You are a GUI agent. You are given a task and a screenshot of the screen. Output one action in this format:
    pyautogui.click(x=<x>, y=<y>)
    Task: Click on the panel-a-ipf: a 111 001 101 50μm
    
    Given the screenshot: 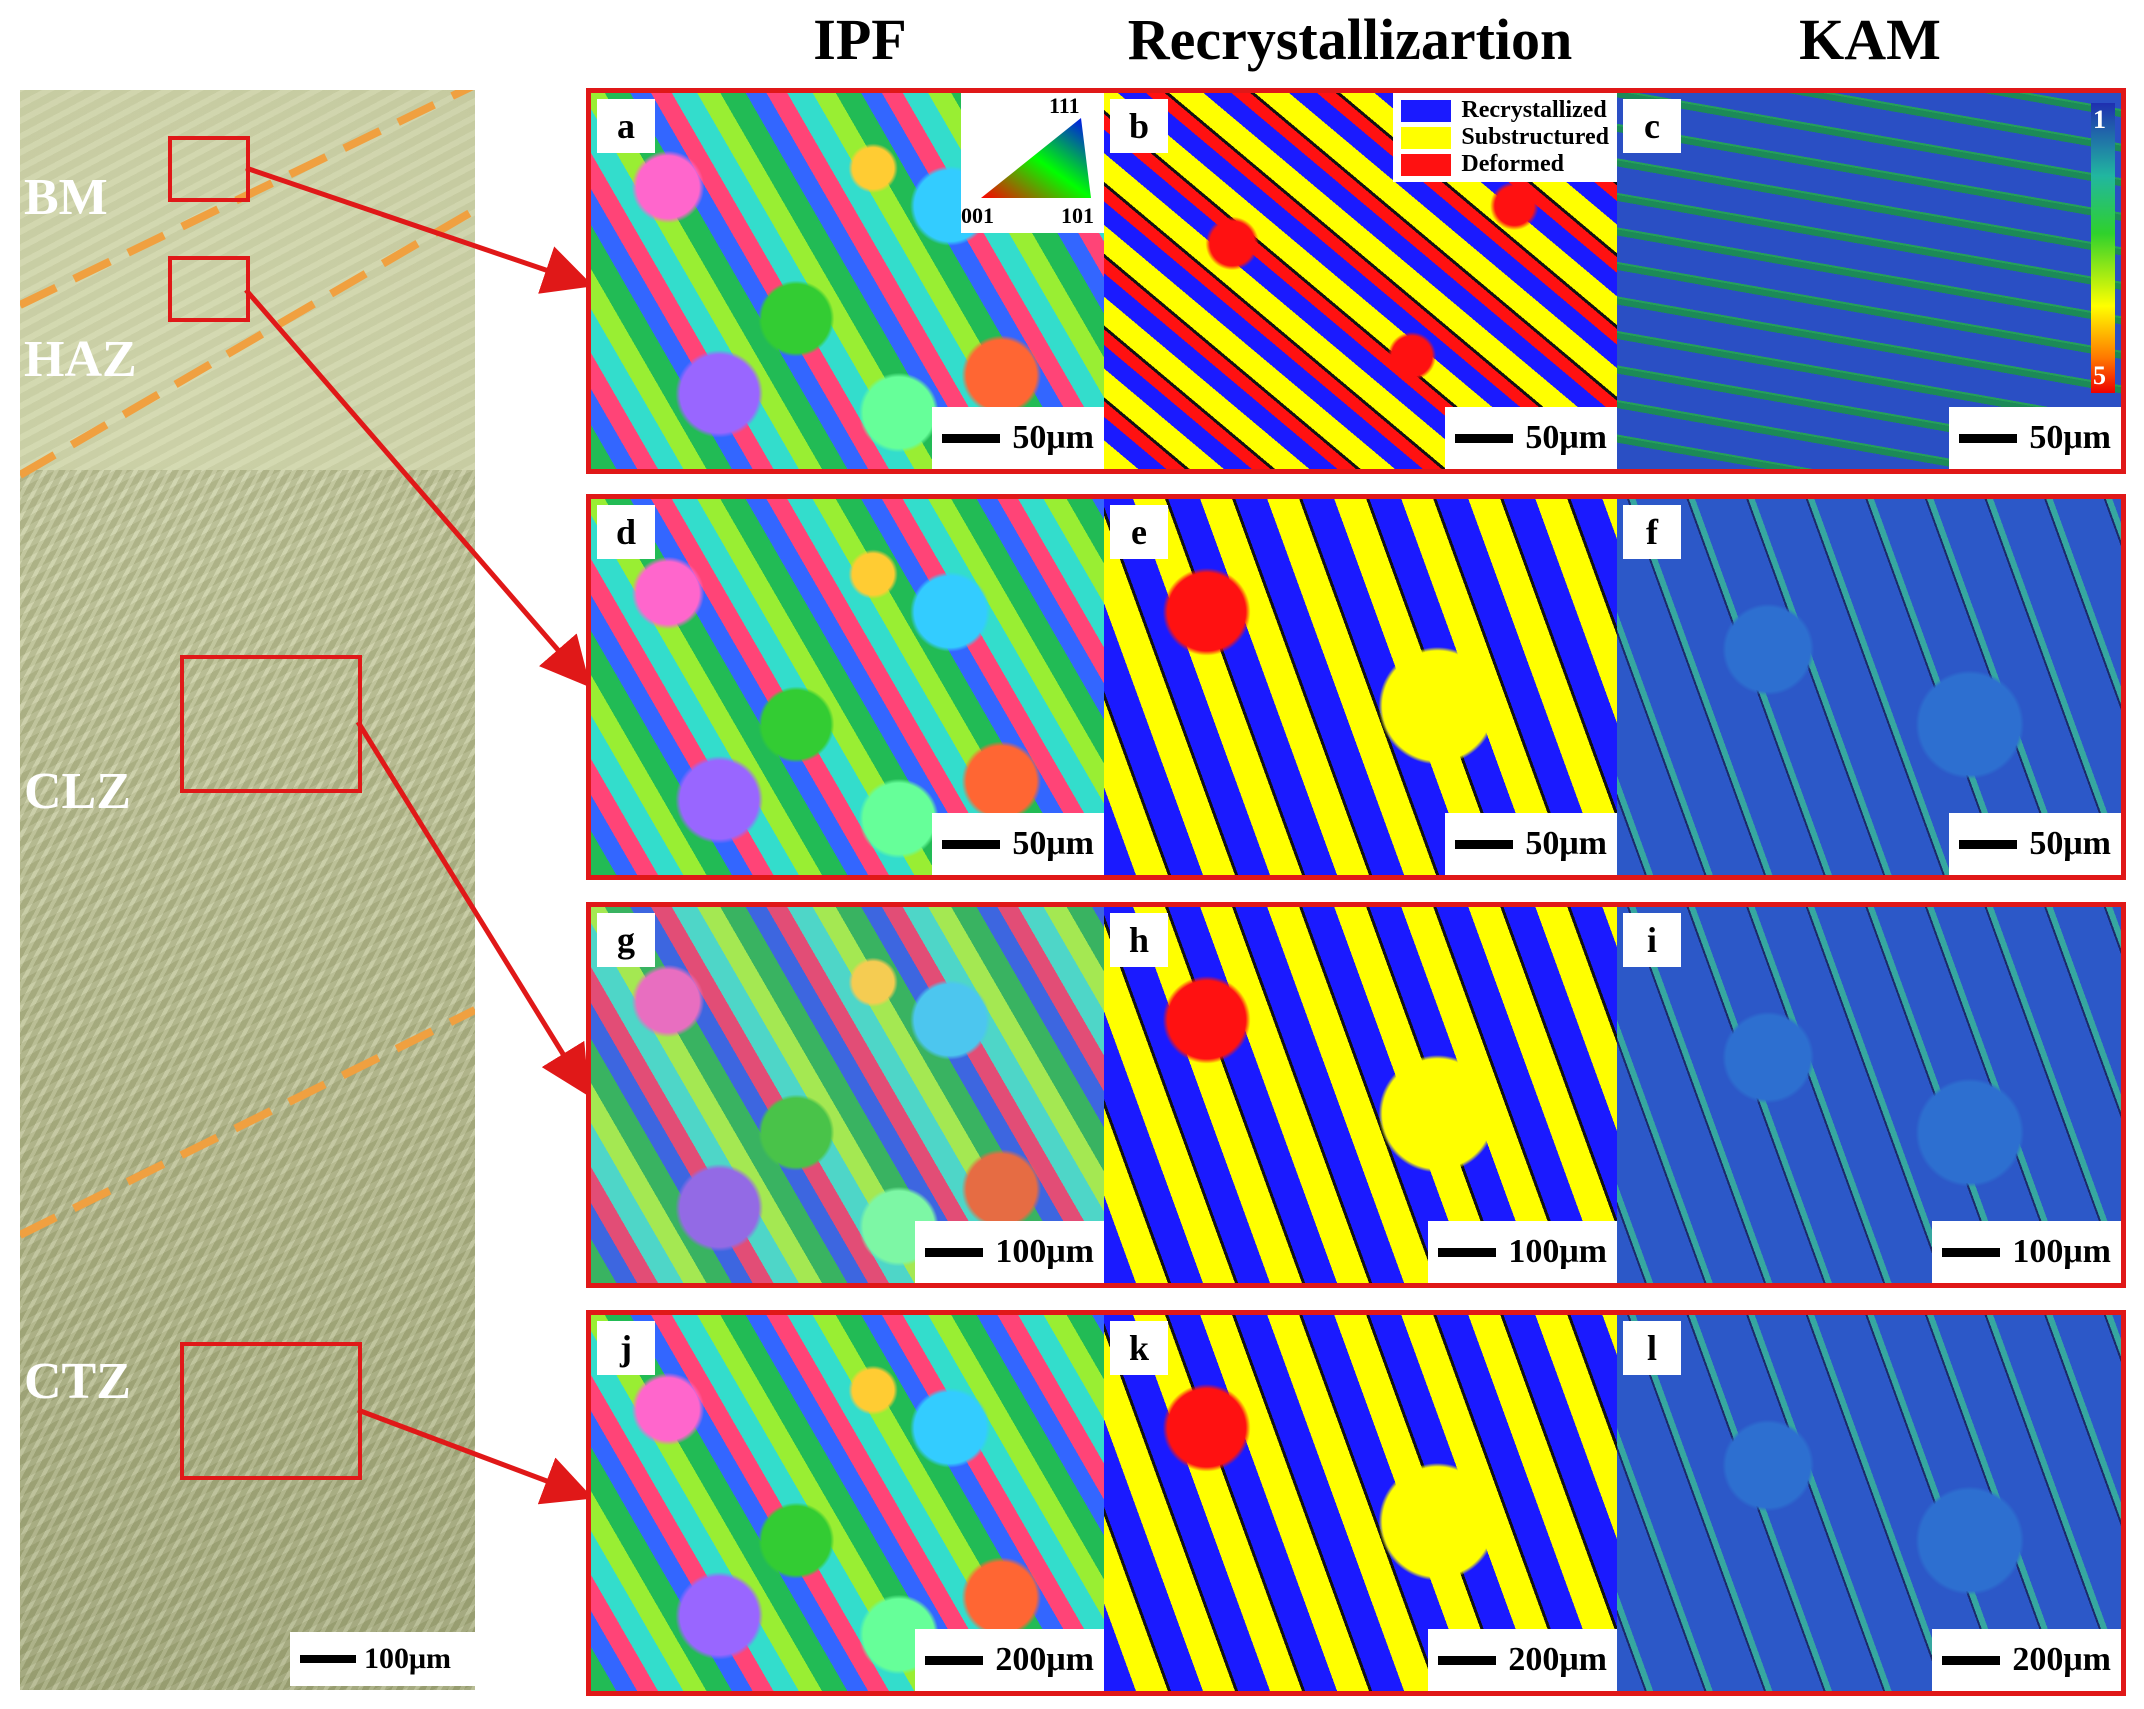 What is the action you would take?
    pyautogui.click(x=847, y=281)
    